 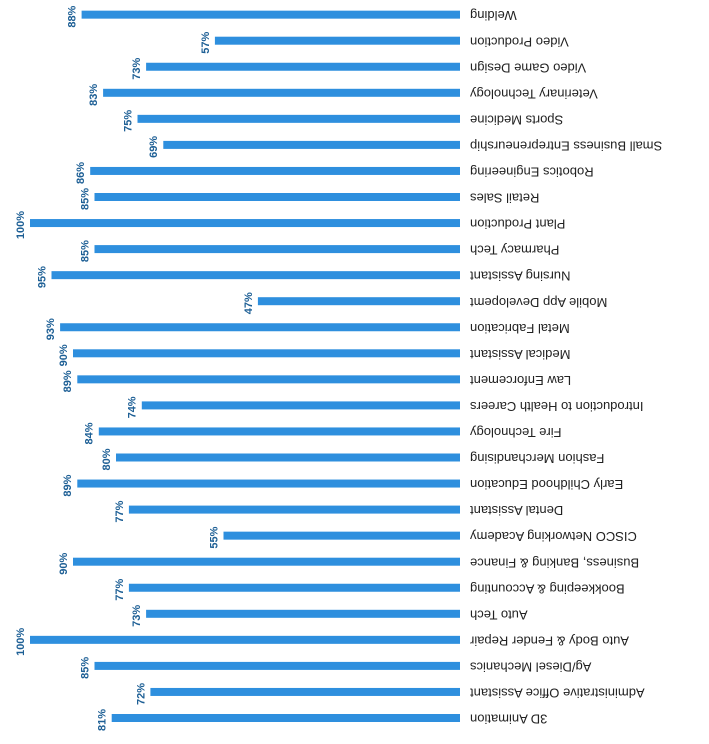 I want to click on value-label: 47%, so click(x=249, y=303).